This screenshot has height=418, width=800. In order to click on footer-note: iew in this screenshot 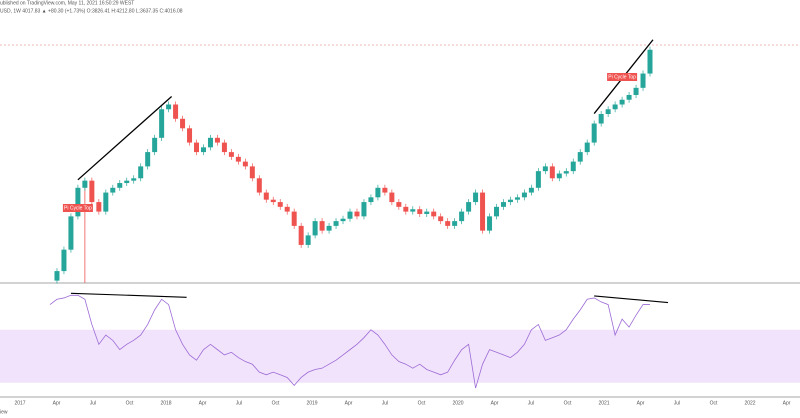, I will do `click(4, 412)`.